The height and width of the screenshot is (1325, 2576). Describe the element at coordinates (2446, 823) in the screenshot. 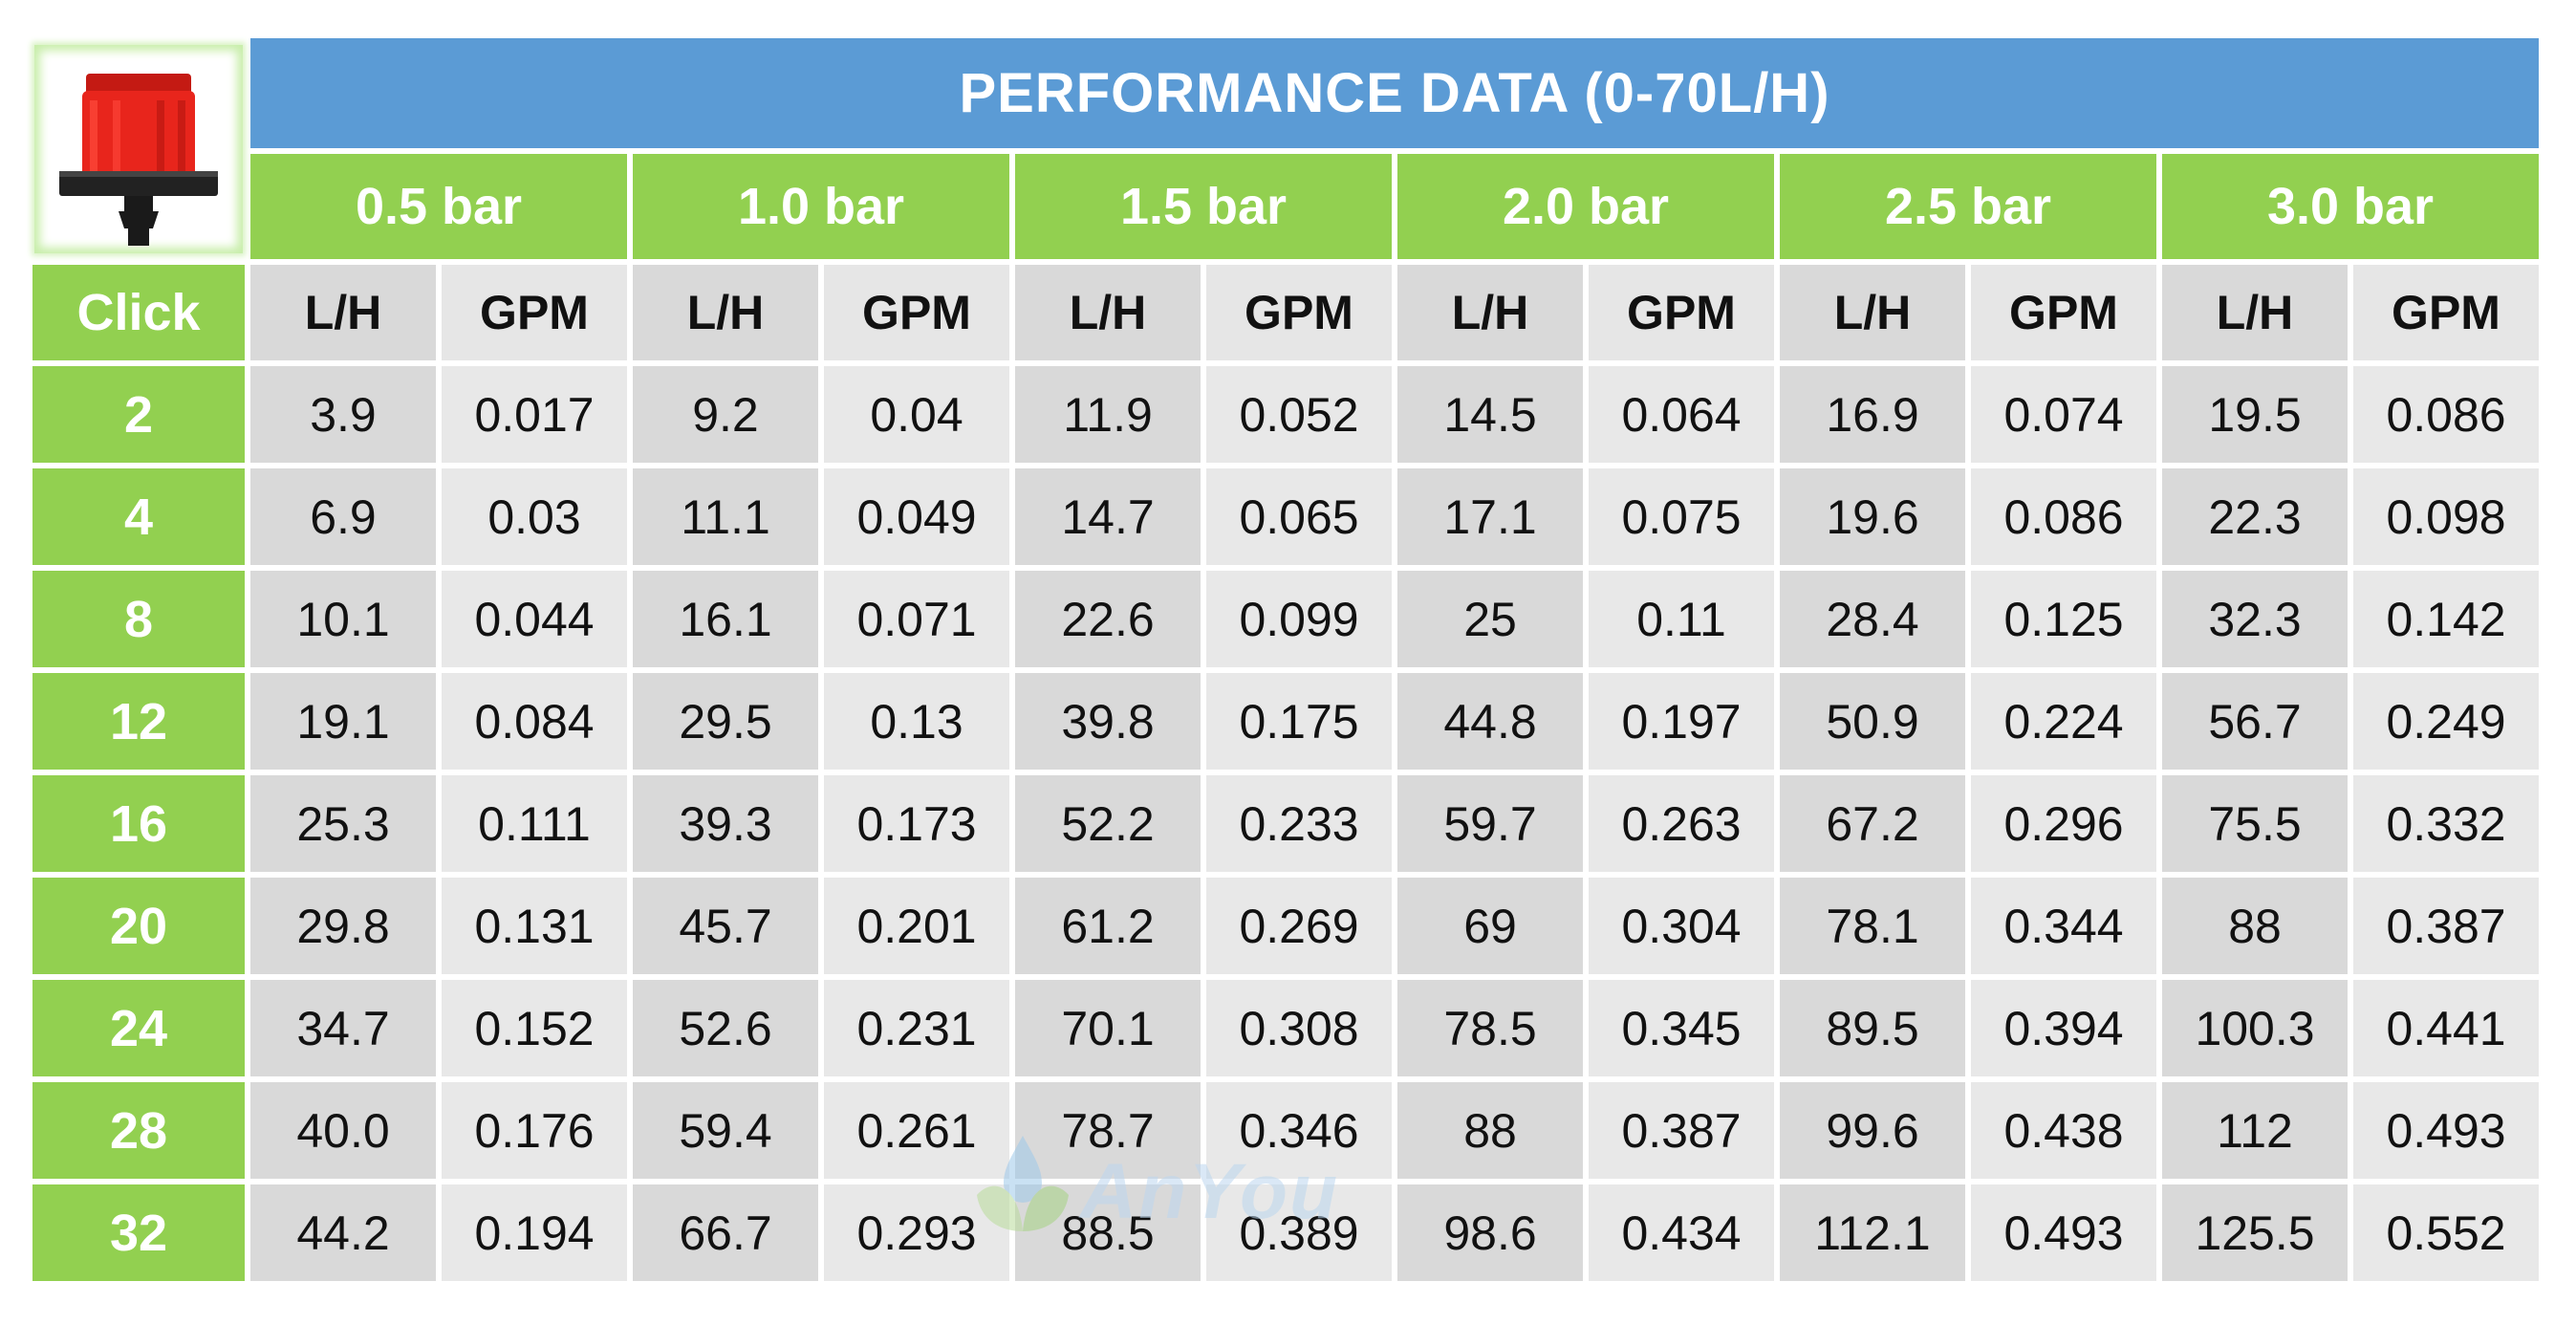

I see `flow-gpm-value: 0.332` at that location.